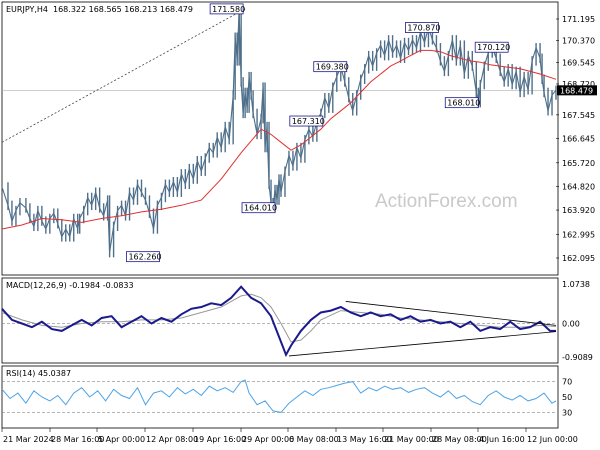 Image resolution: width=600 pixels, height=450 pixels. I want to click on rsi-y-tick-label: 50, so click(567, 397).